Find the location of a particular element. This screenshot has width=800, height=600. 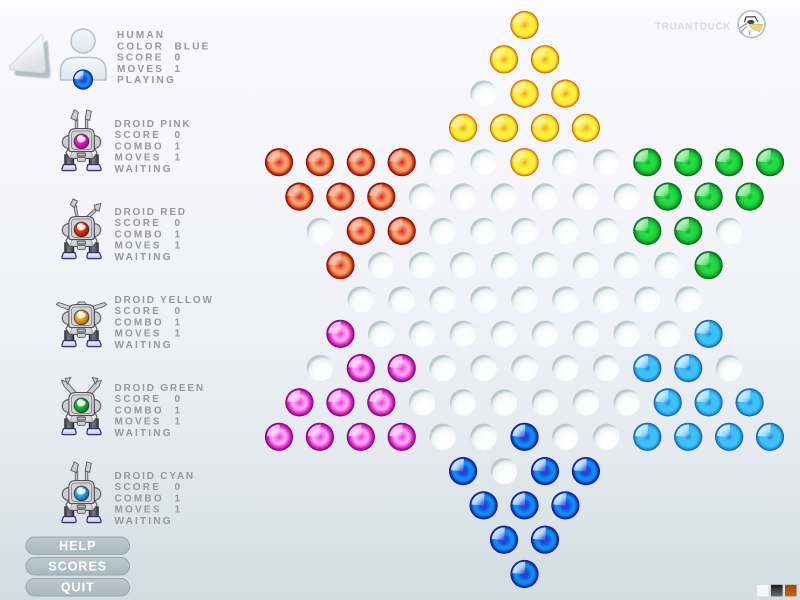

svg-text: BLUE is located at coordinates (193, 46).